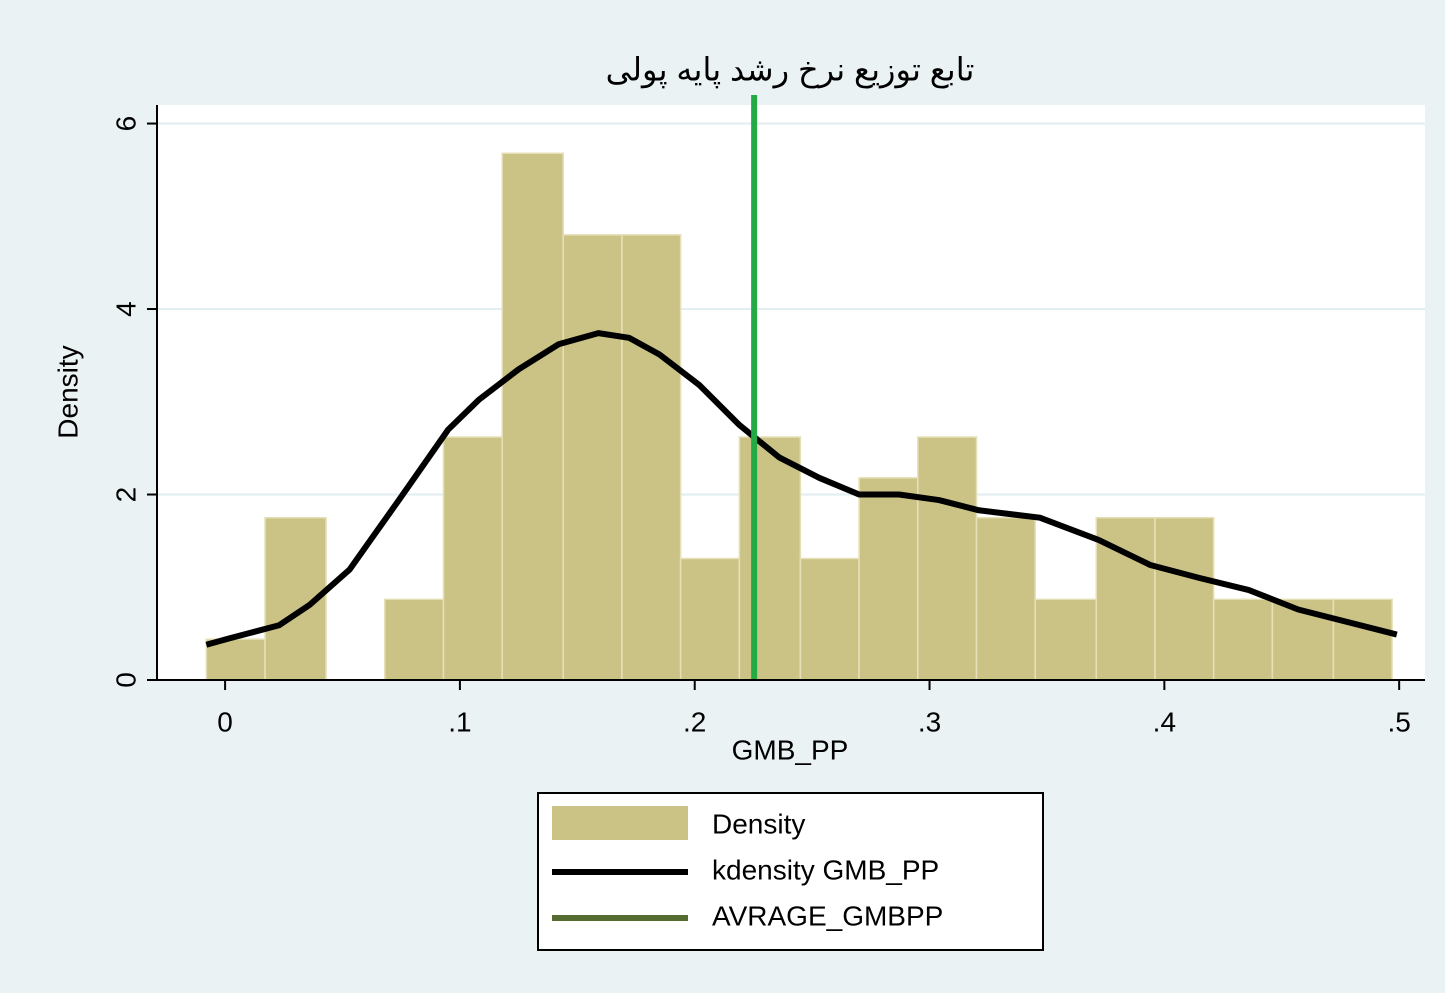  Describe the element at coordinates (125, 680) in the screenshot. I see `y-tick-label: 0` at that location.